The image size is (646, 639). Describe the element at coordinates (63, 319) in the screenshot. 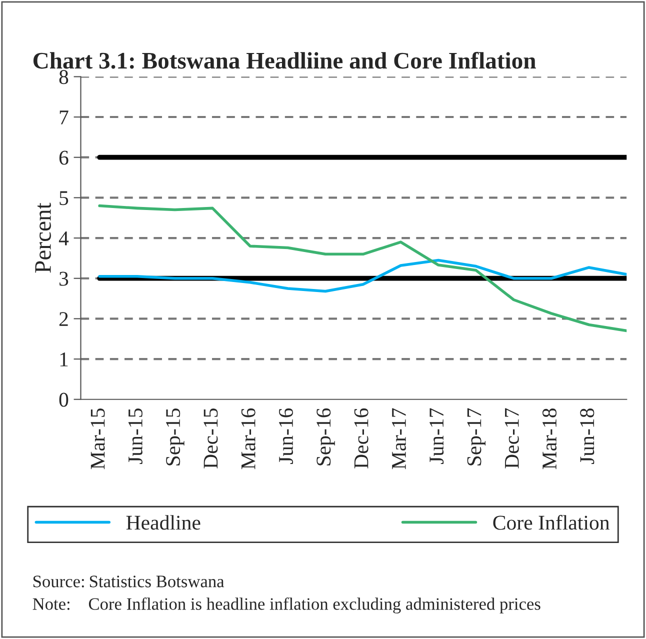

I see `y-tick-label: 2` at that location.